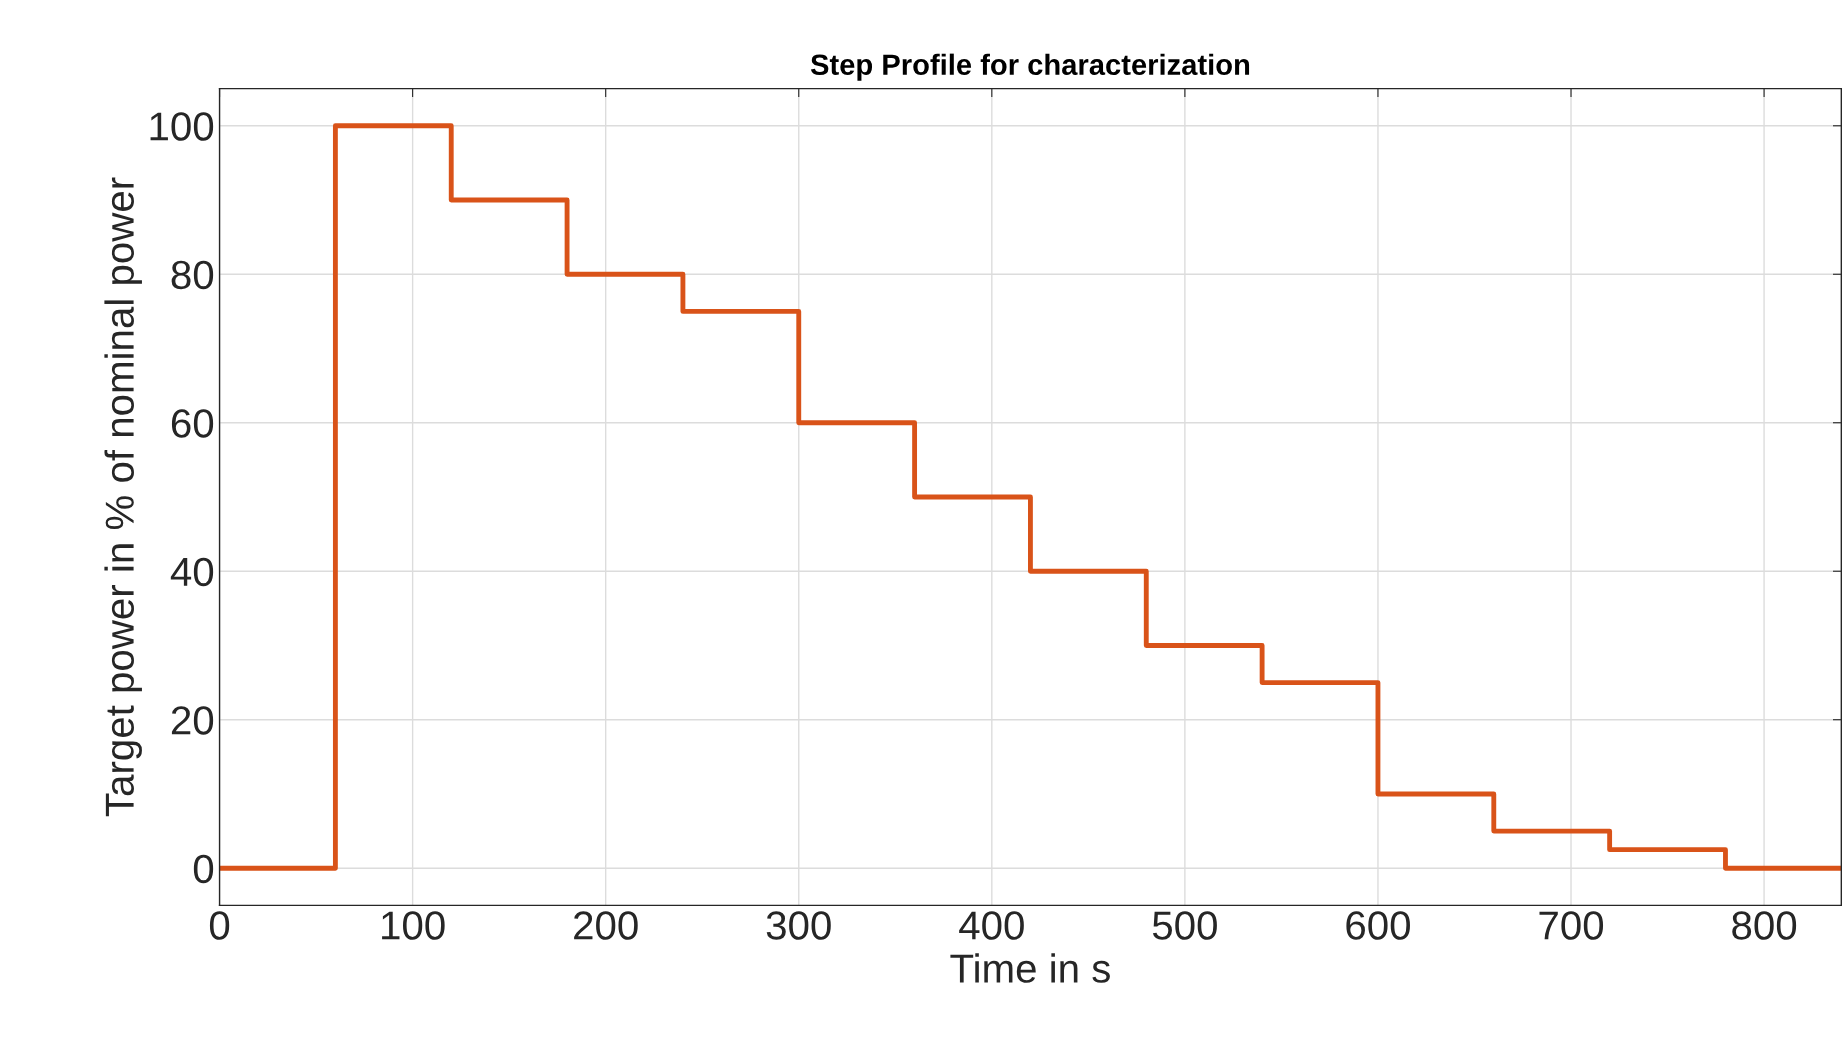 The width and height of the screenshot is (1845, 1043). What do you see at coordinates (192, 572) in the screenshot?
I see `y-tick-label: 40` at bounding box center [192, 572].